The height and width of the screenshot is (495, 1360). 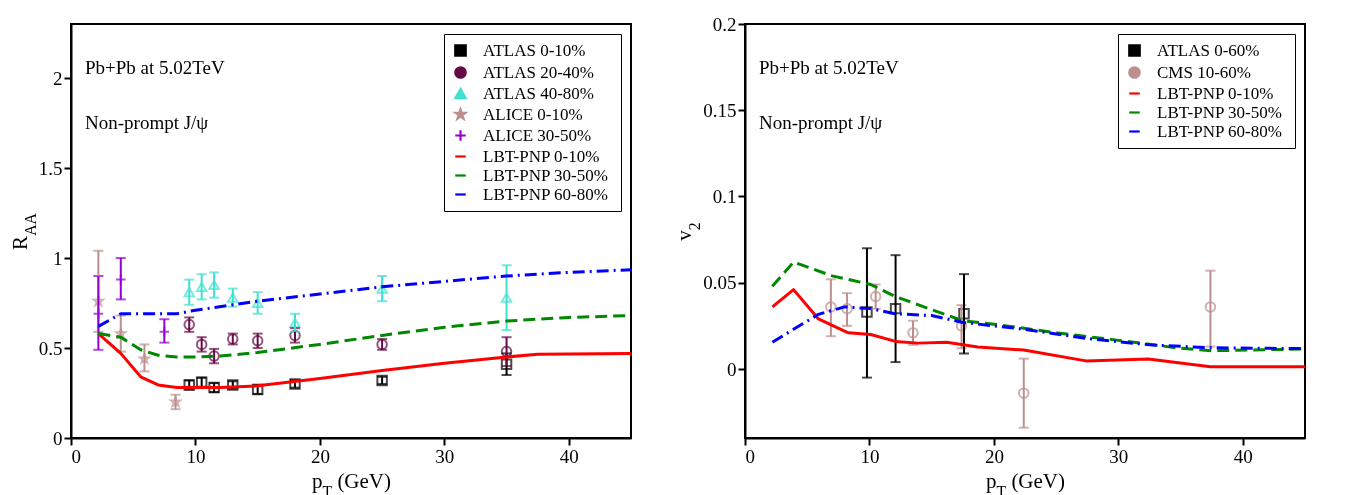 What do you see at coordinates (724, 24) in the screenshot?
I see `y-tick-label: 0.2` at bounding box center [724, 24].